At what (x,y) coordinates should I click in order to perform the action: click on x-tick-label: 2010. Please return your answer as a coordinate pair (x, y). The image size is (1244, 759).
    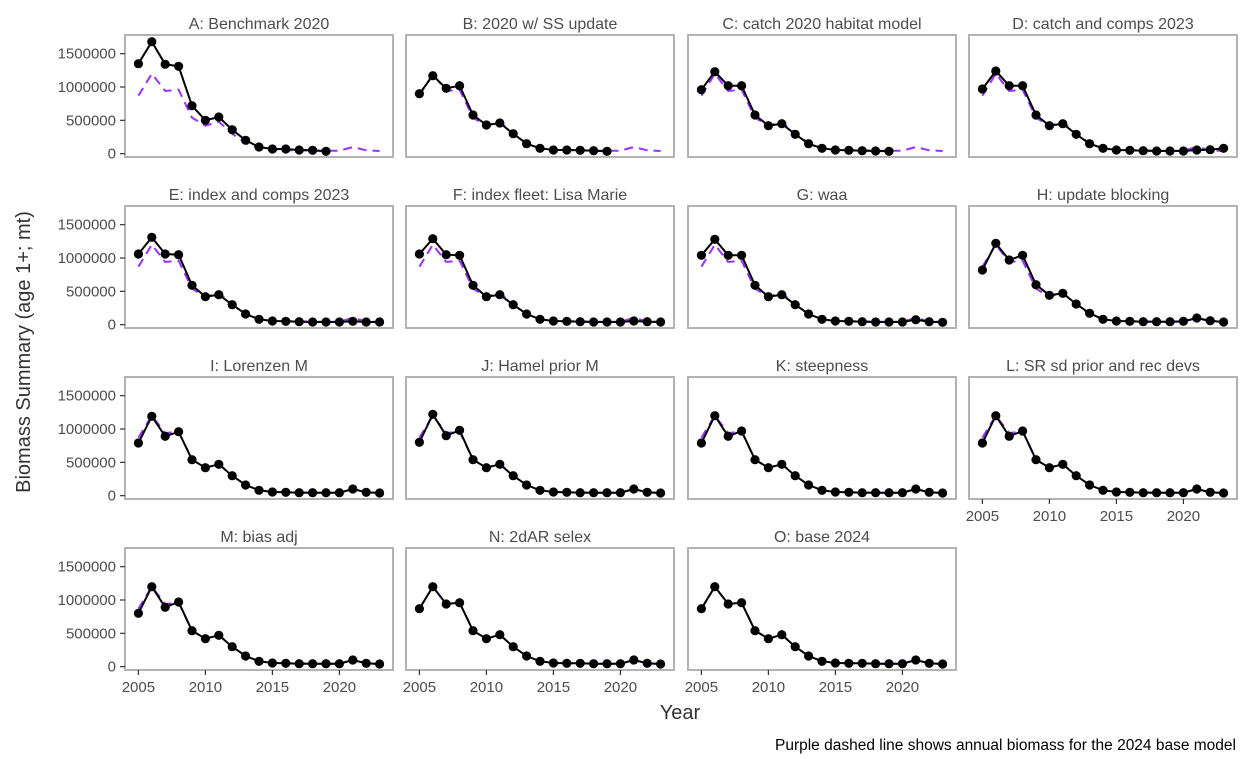
    Looking at the image, I should click on (486, 687).